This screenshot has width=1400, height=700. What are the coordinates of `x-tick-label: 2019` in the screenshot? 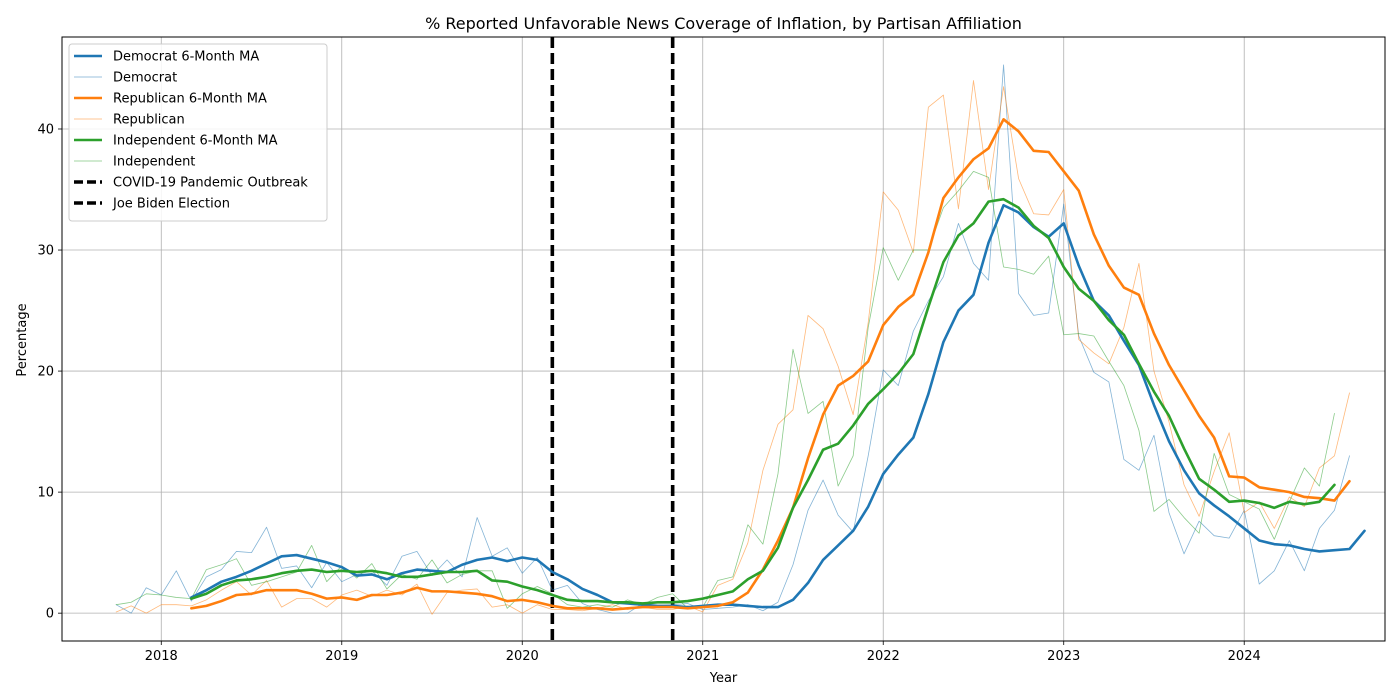 It's located at (341, 656).